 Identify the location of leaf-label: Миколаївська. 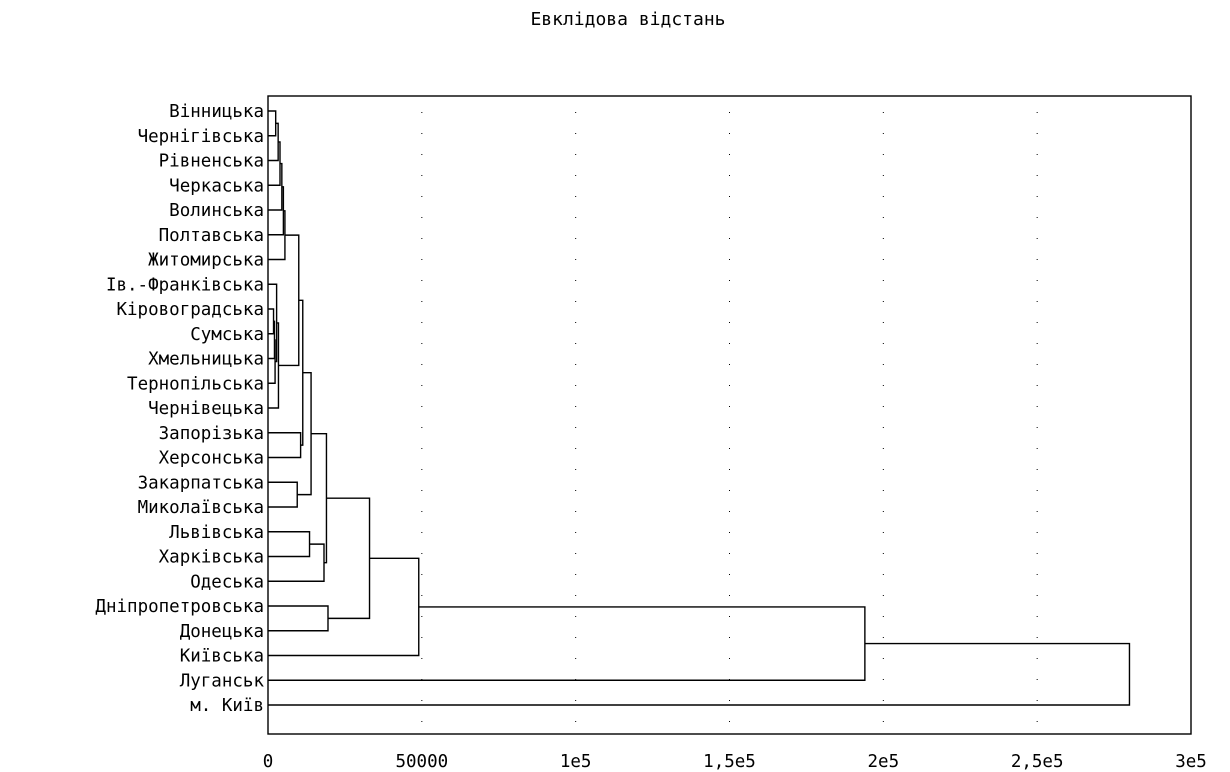
(201, 508).